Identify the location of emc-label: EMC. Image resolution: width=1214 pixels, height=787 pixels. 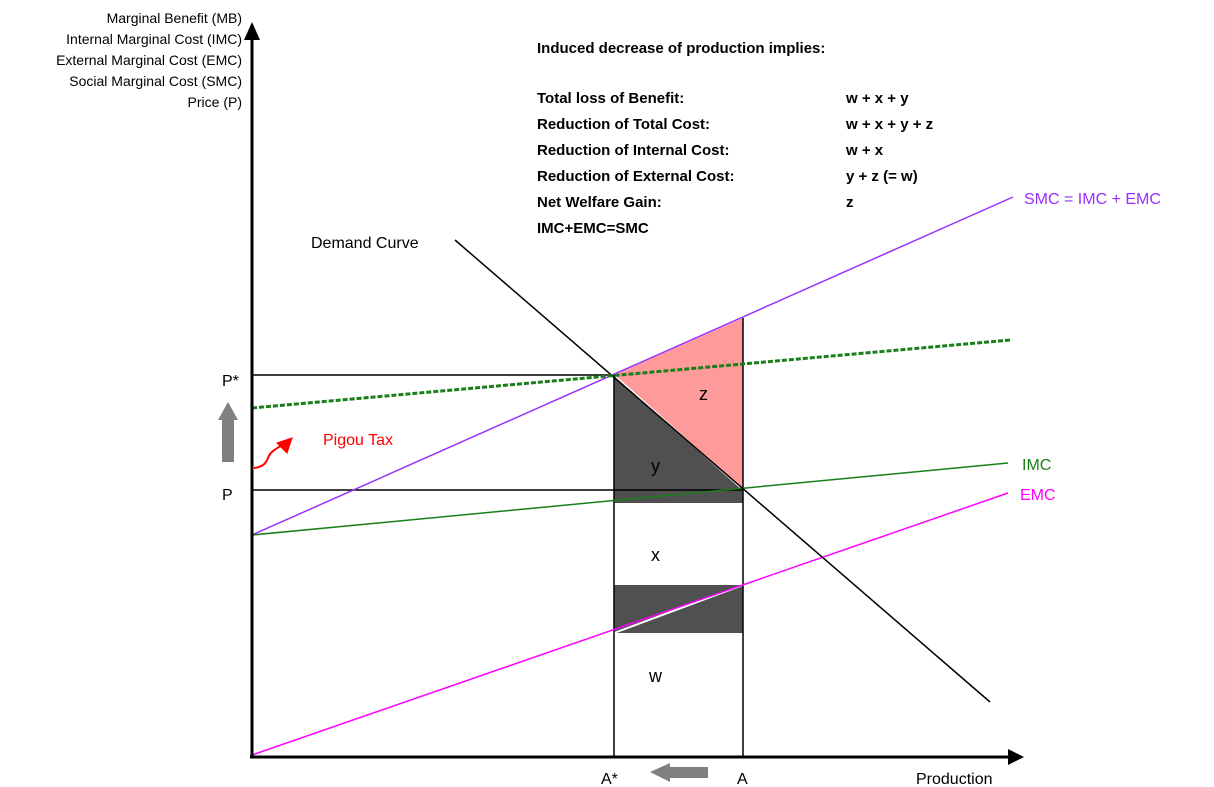
(1038, 495).